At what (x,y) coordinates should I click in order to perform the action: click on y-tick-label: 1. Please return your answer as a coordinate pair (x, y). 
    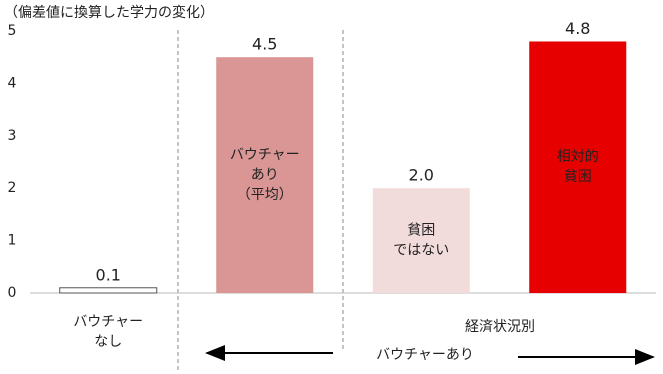
    Looking at the image, I should click on (12, 241).